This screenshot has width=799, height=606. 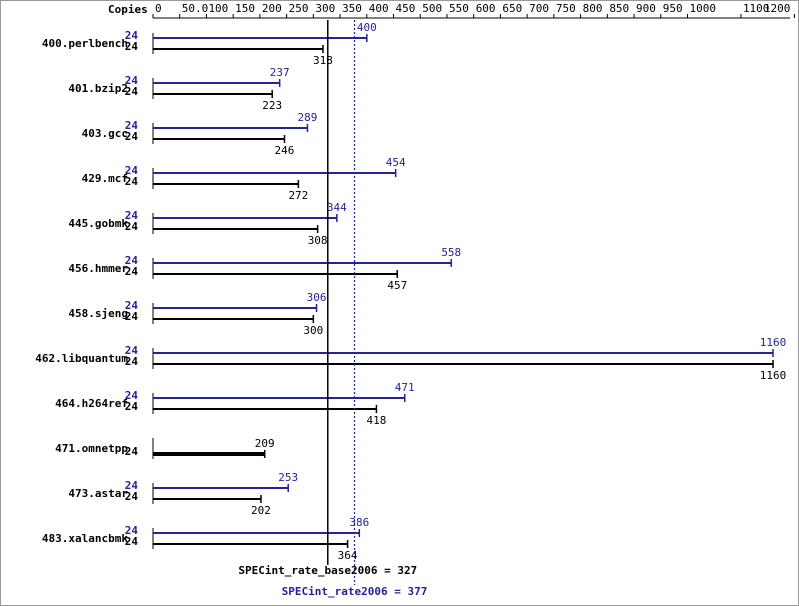 I want to click on x-tick-label: 400, so click(x=379, y=8).